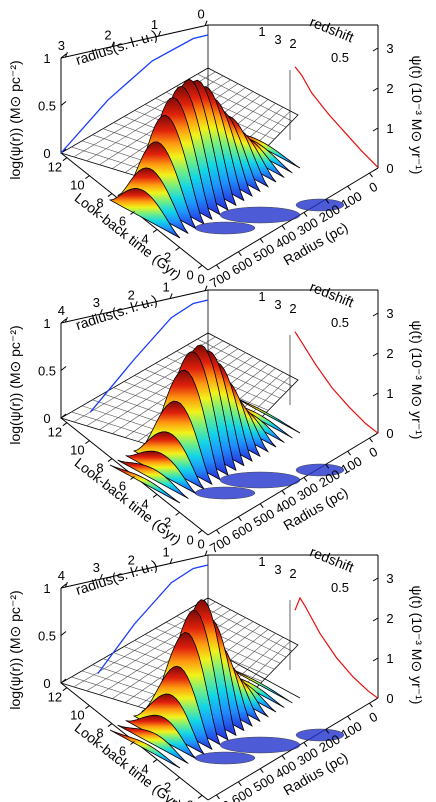 This screenshot has height=802, width=436. I want to click on z-tick-label: 0.5, so click(47, 636).